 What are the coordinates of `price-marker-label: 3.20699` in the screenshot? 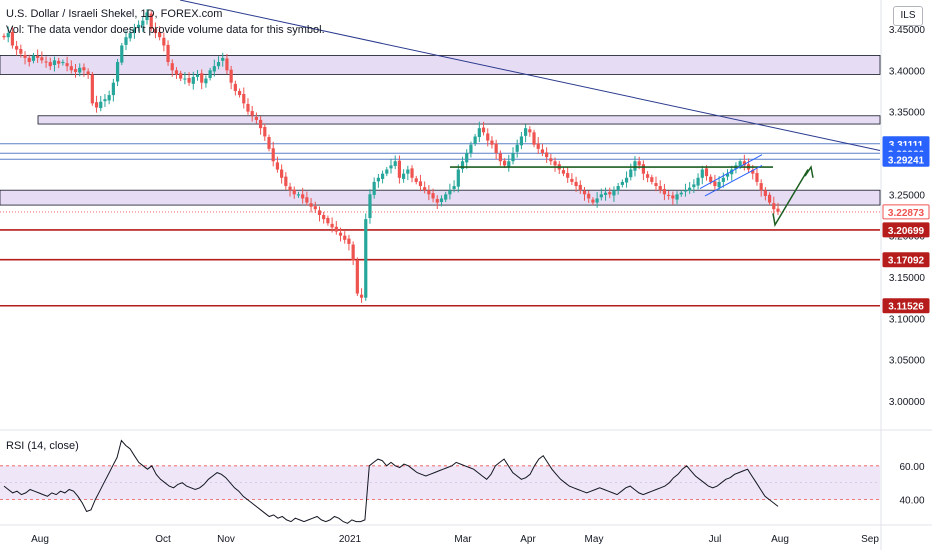 It's located at (906, 231).